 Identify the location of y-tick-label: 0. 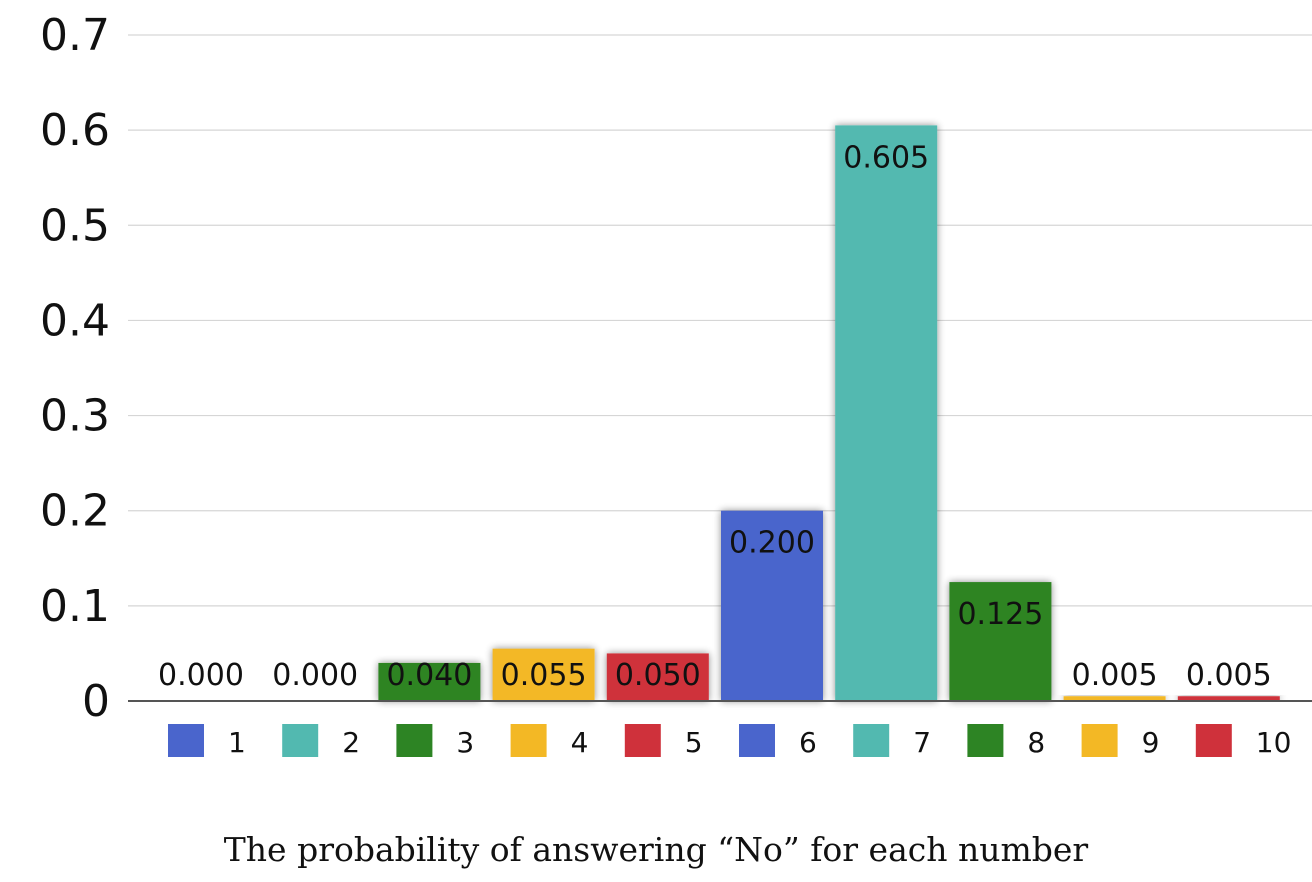
(96, 701).